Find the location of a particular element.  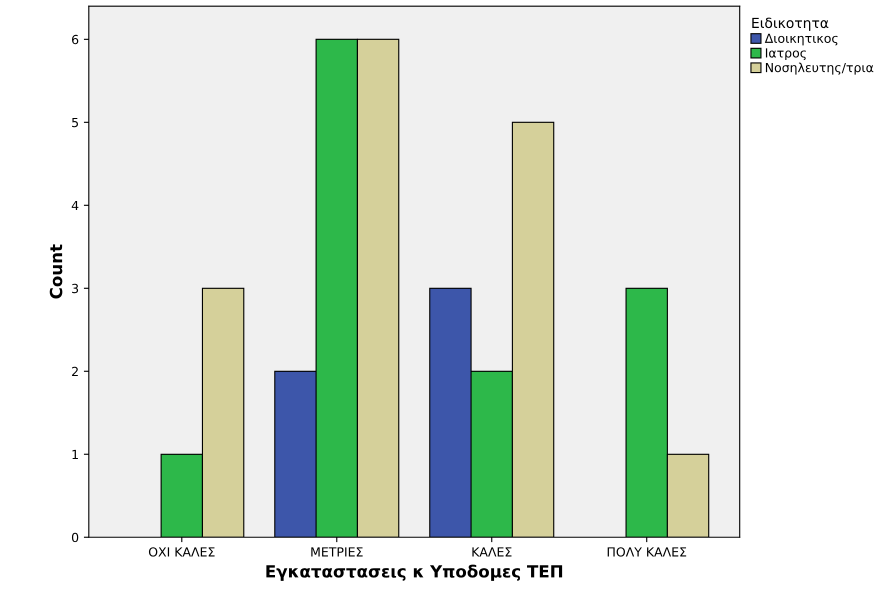

x-tick-label: ΠΟΛΥ ΚΑΛΕΣ is located at coordinates (647, 552).